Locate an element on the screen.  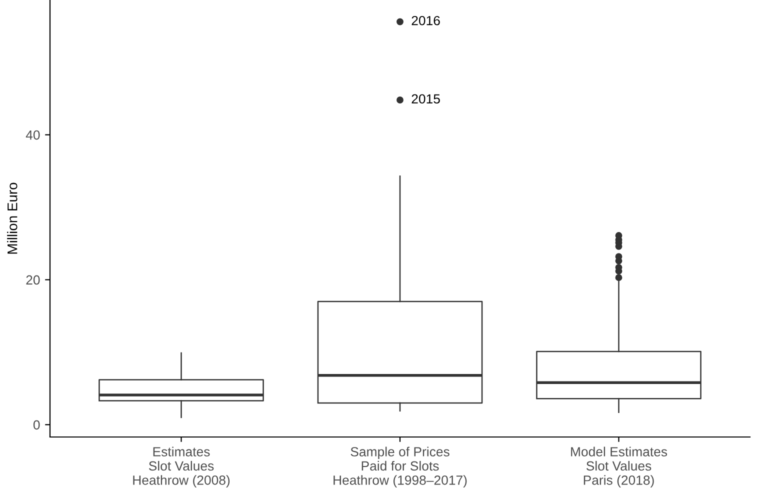
annotation: 2015 is located at coordinates (426, 99).